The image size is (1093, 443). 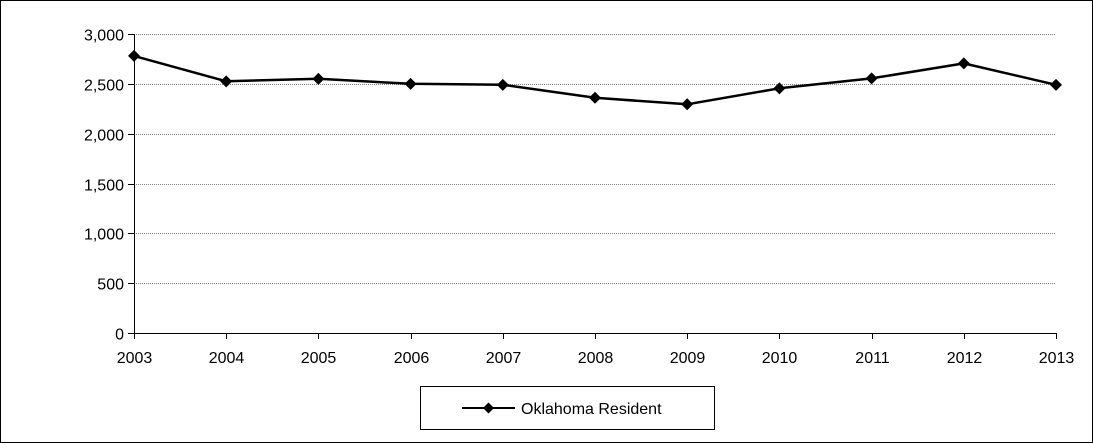 What do you see at coordinates (591, 409) in the screenshot?
I see `legend-label: Oklahoma Resident` at bounding box center [591, 409].